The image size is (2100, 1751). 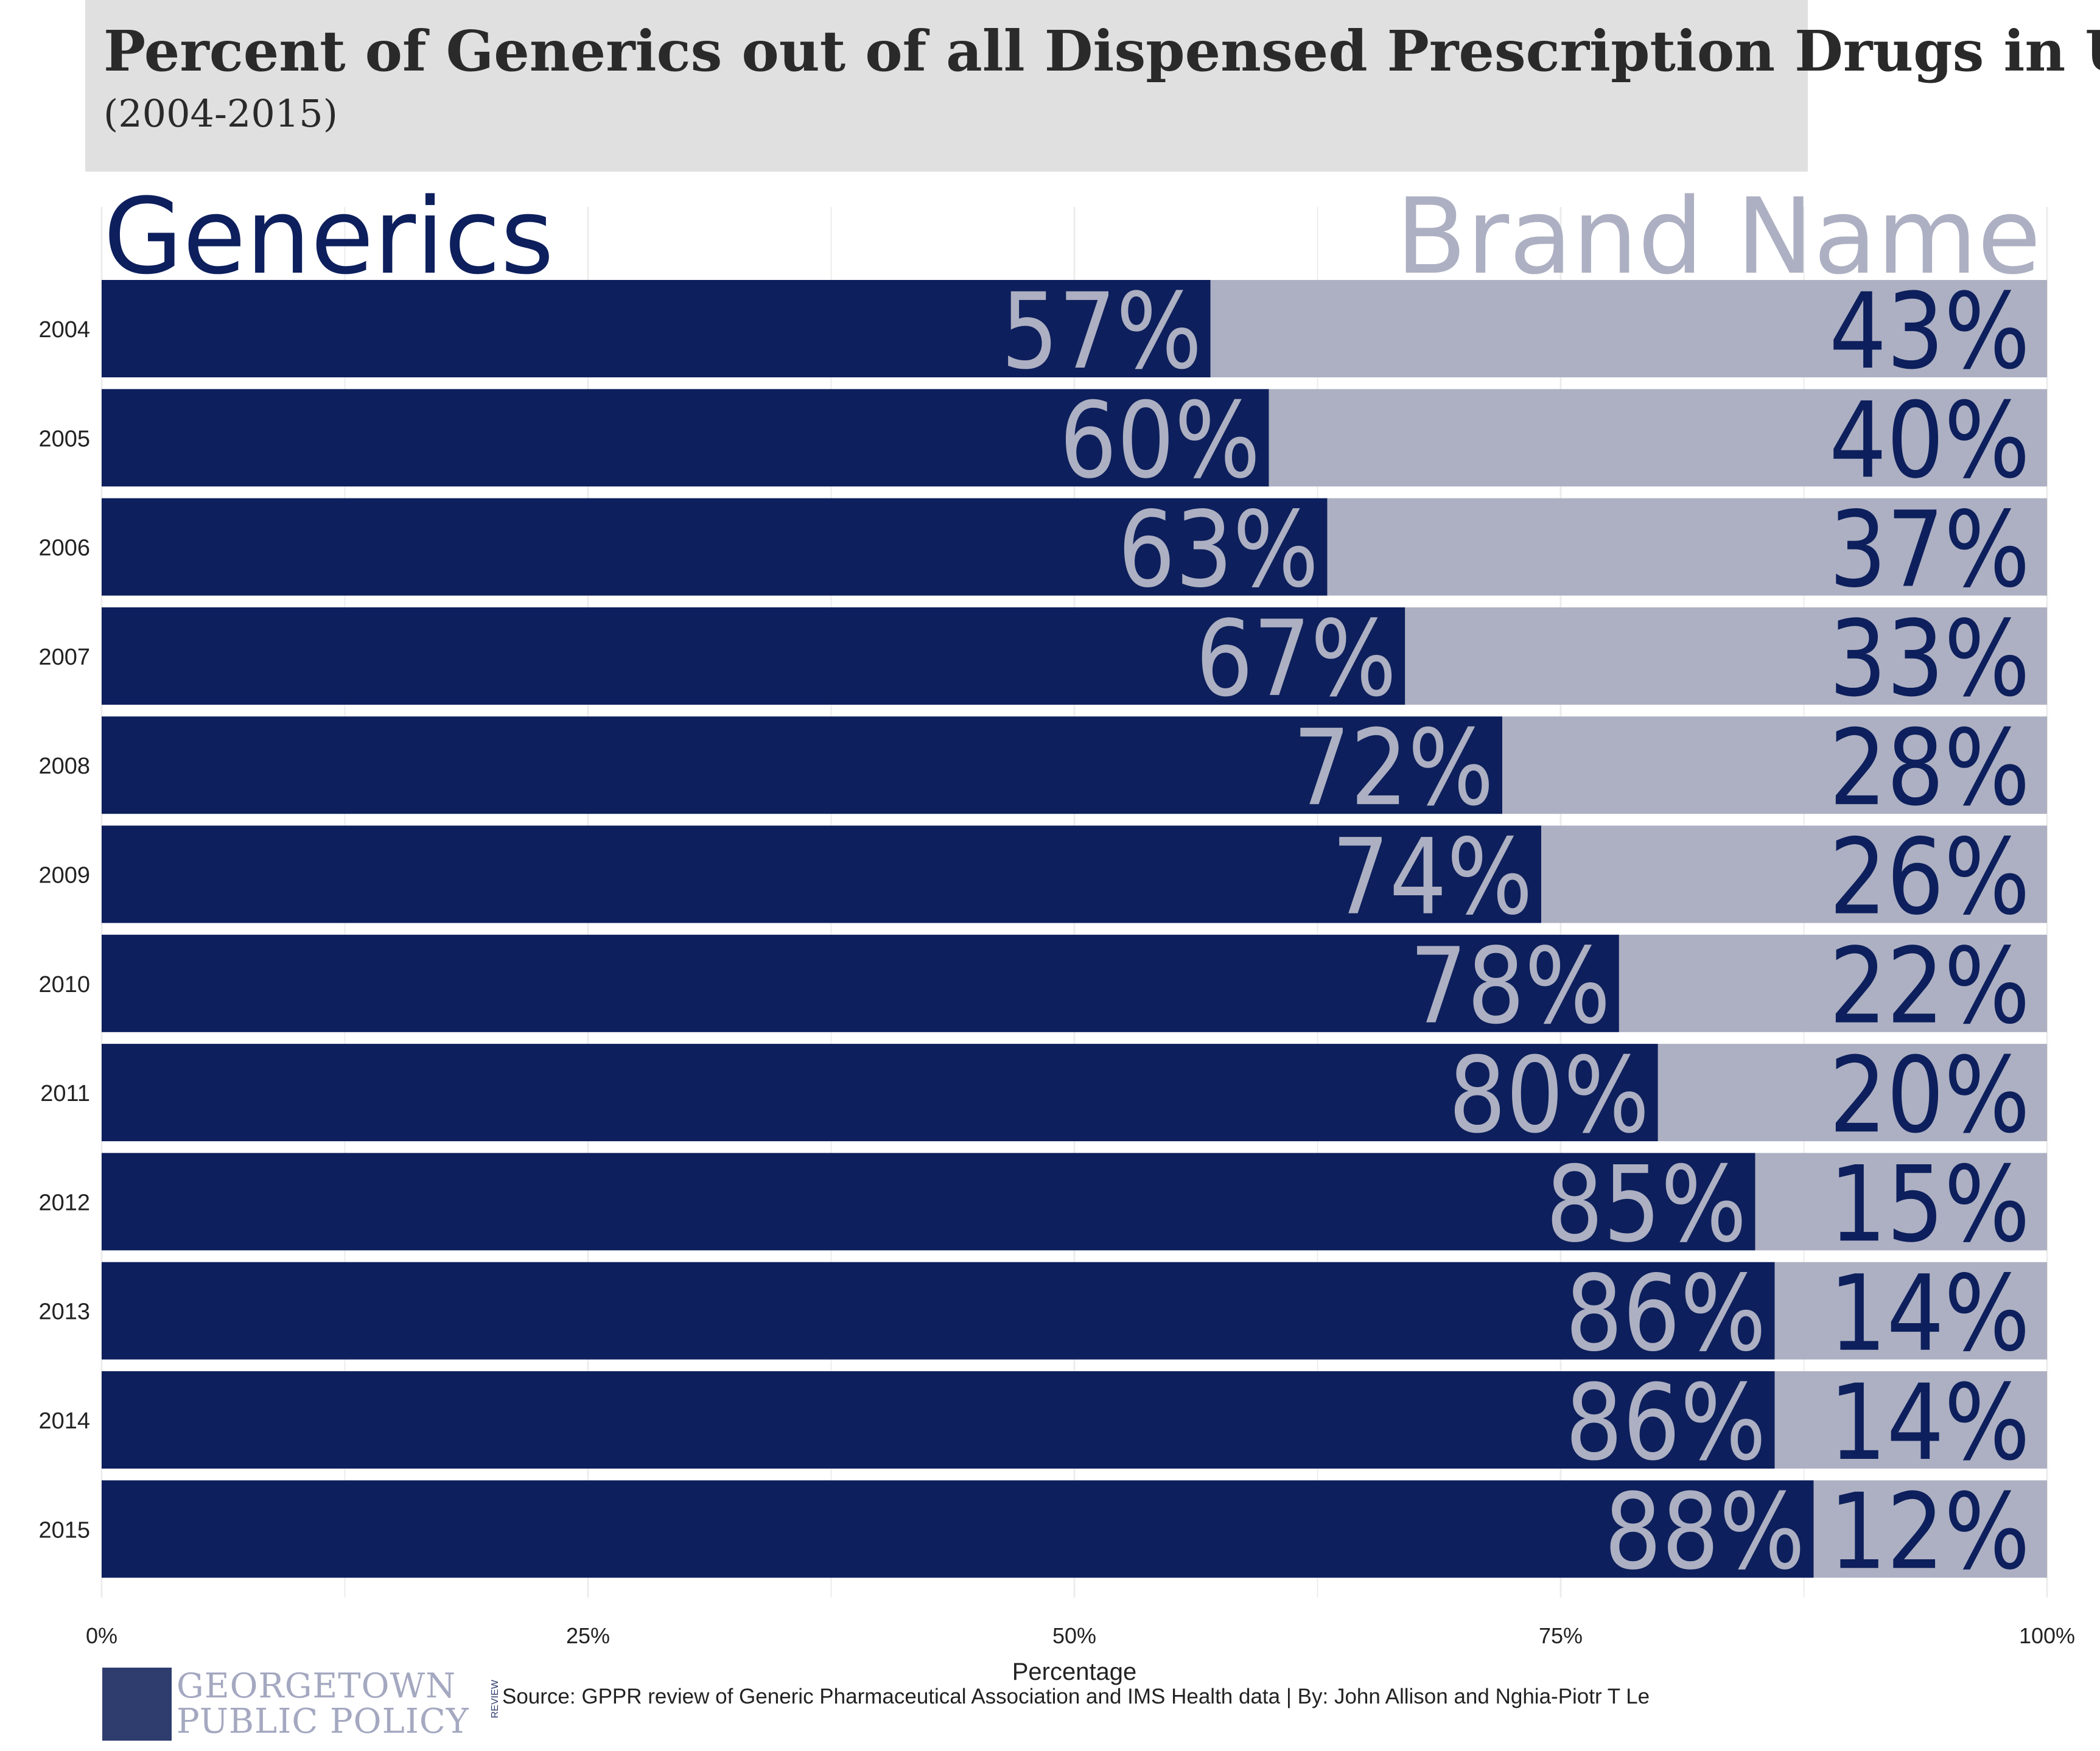 What do you see at coordinates (64, 985) in the screenshot?
I see `y-tick-label: 2010` at bounding box center [64, 985].